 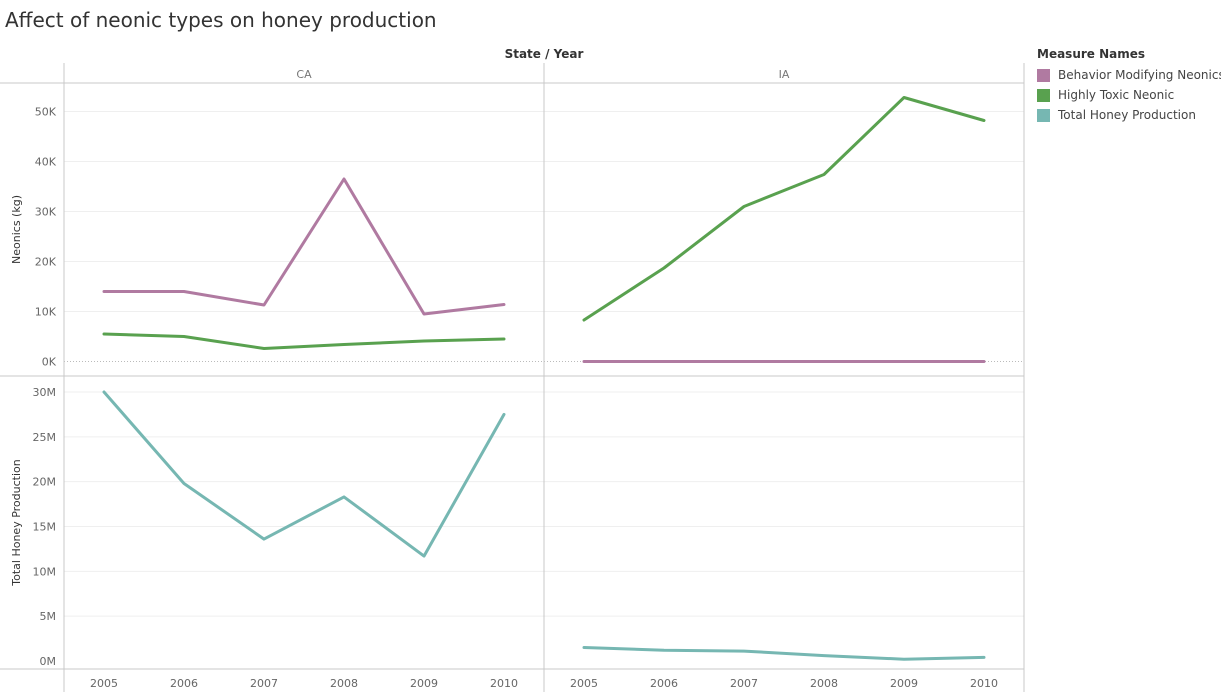 I want to click on y-tick-label: 10K, so click(x=46, y=312).